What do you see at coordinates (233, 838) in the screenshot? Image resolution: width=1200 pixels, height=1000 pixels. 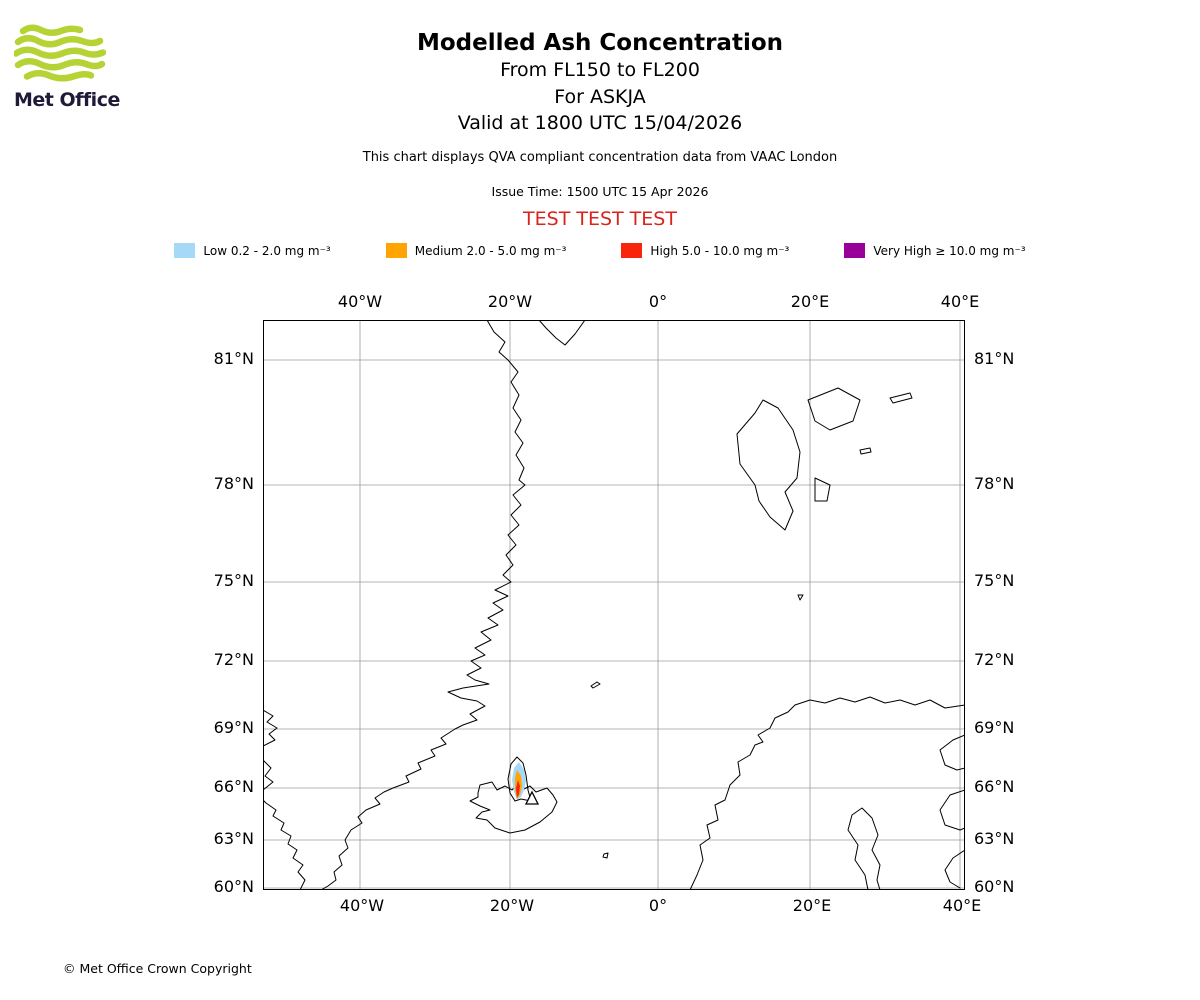 I see `lat-label-left: 63°N` at bounding box center [233, 838].